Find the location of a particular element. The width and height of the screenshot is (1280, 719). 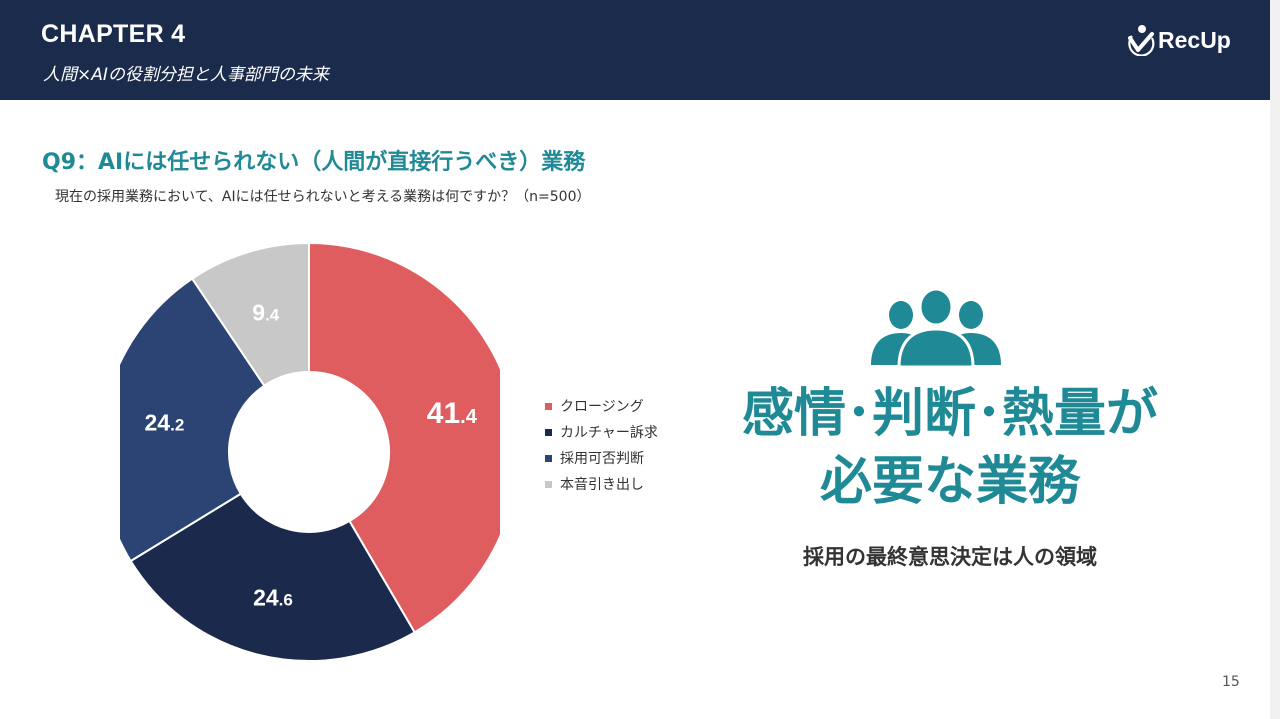

slice-label-1: 41.4 is located at coordinates (452, 413).